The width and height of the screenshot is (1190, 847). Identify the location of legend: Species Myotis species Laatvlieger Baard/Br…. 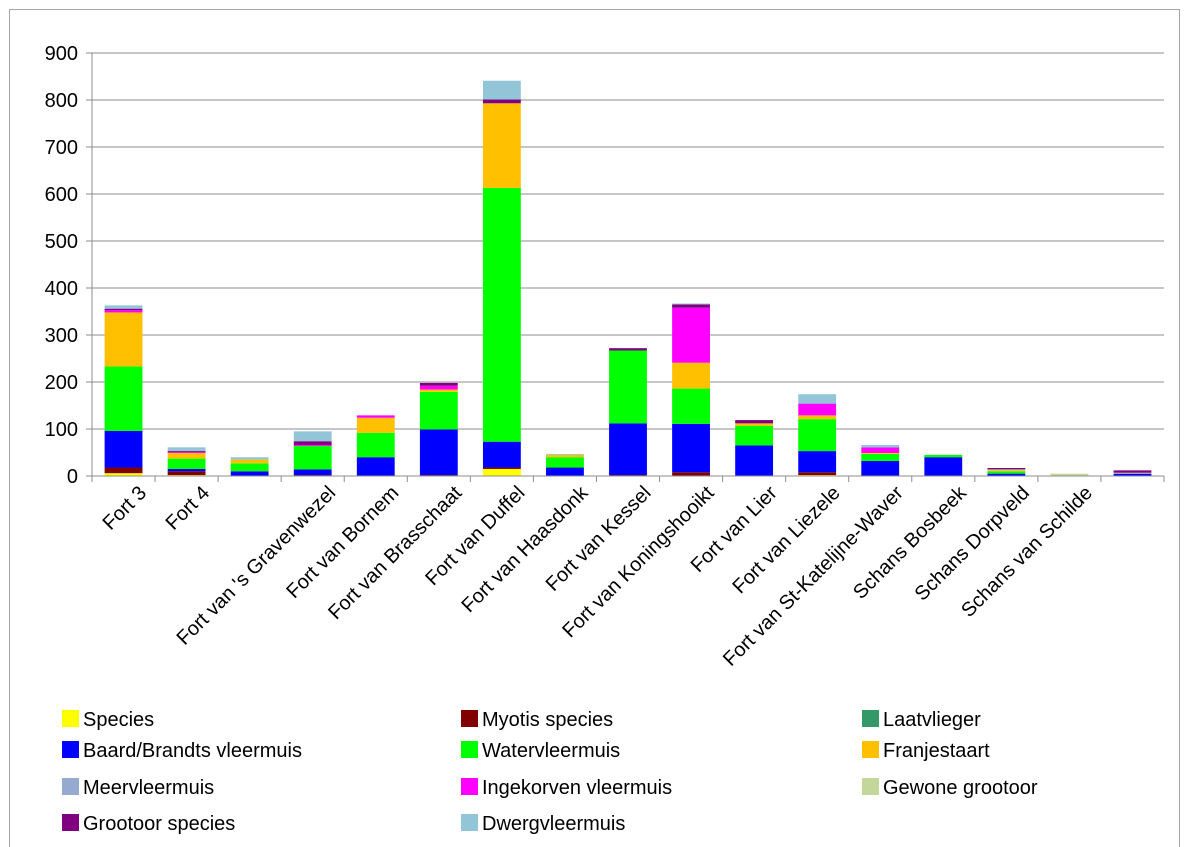
(550, 772).